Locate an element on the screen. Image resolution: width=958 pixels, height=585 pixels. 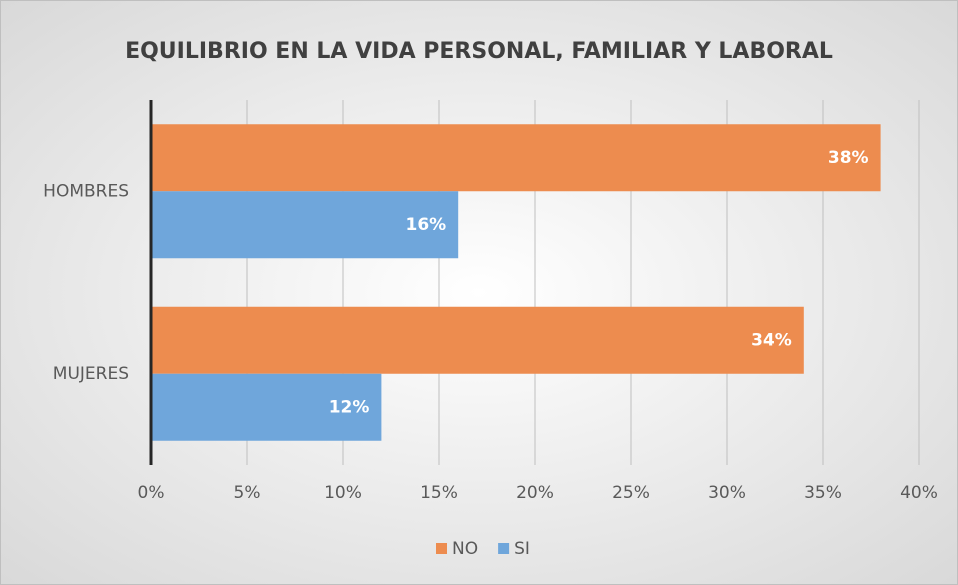
legend-label: NO is located at coordinates (465, 549).